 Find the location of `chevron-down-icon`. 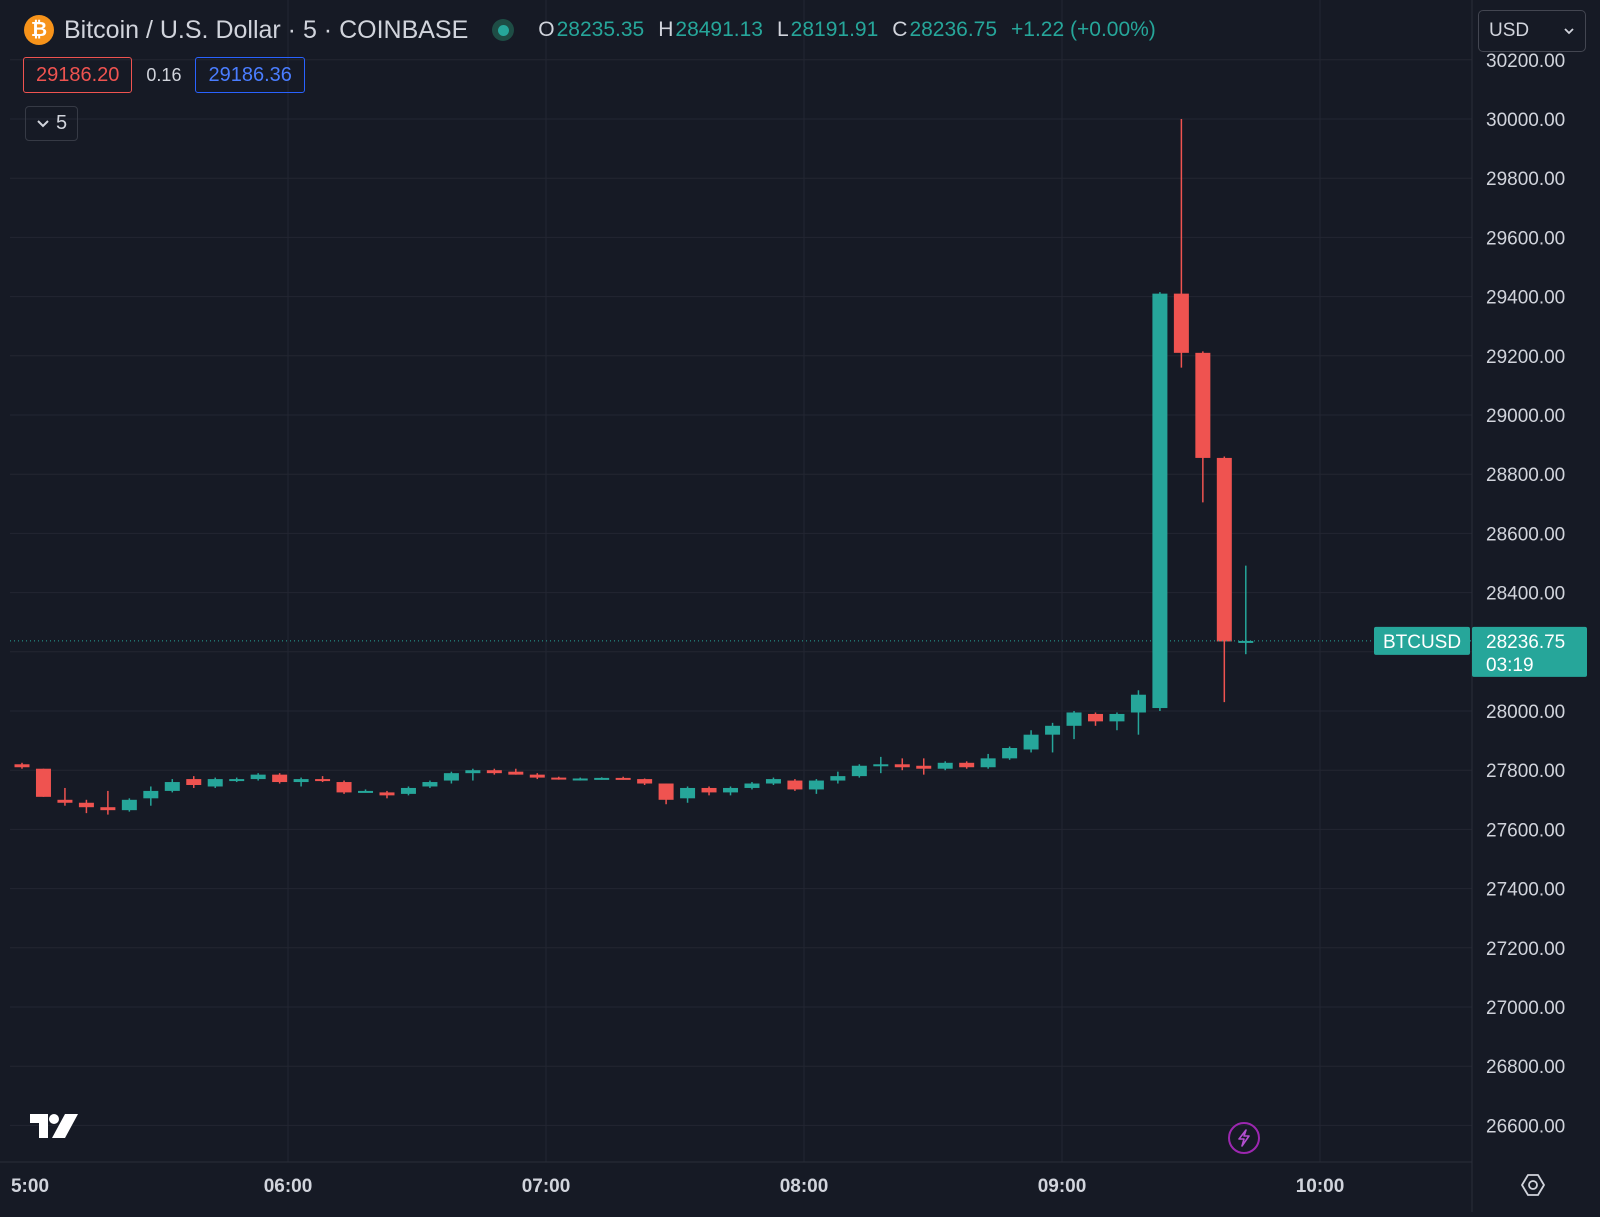

chevron-down-icon is located at coordinates (43, 123).